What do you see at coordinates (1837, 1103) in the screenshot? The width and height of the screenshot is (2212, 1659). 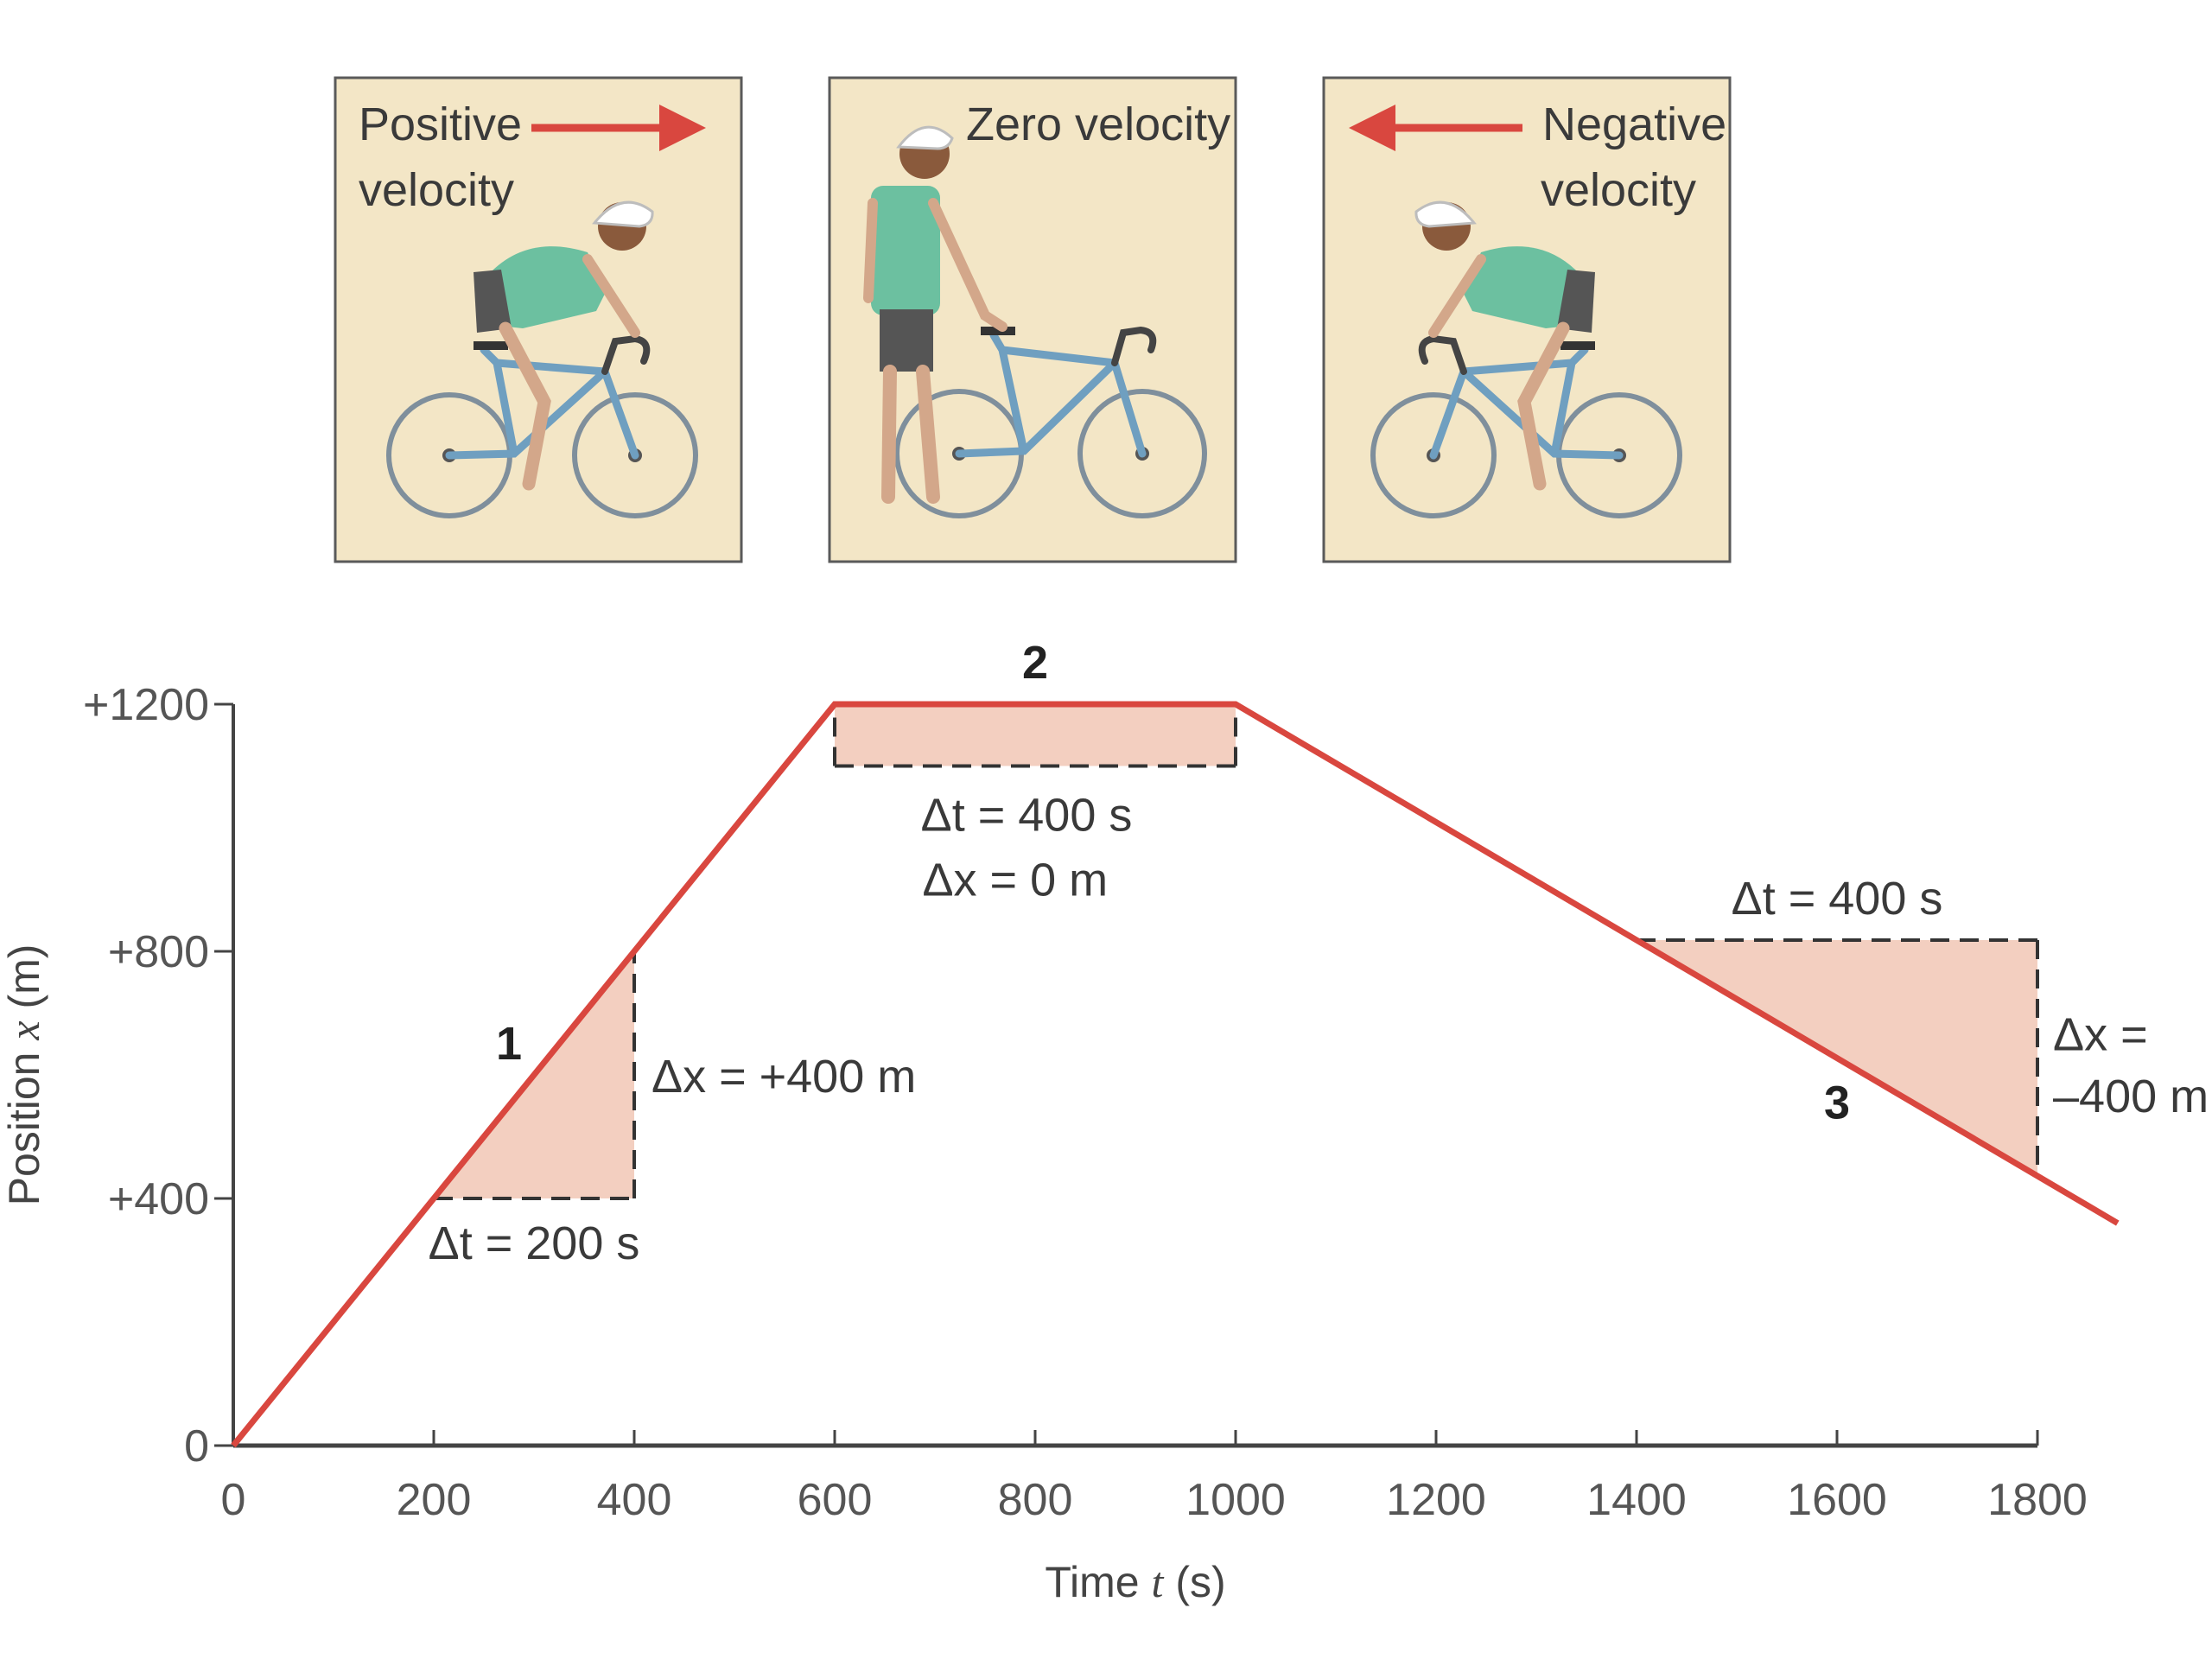 I see `segment-3-label: 3` at bounding box center [1837, 1103].